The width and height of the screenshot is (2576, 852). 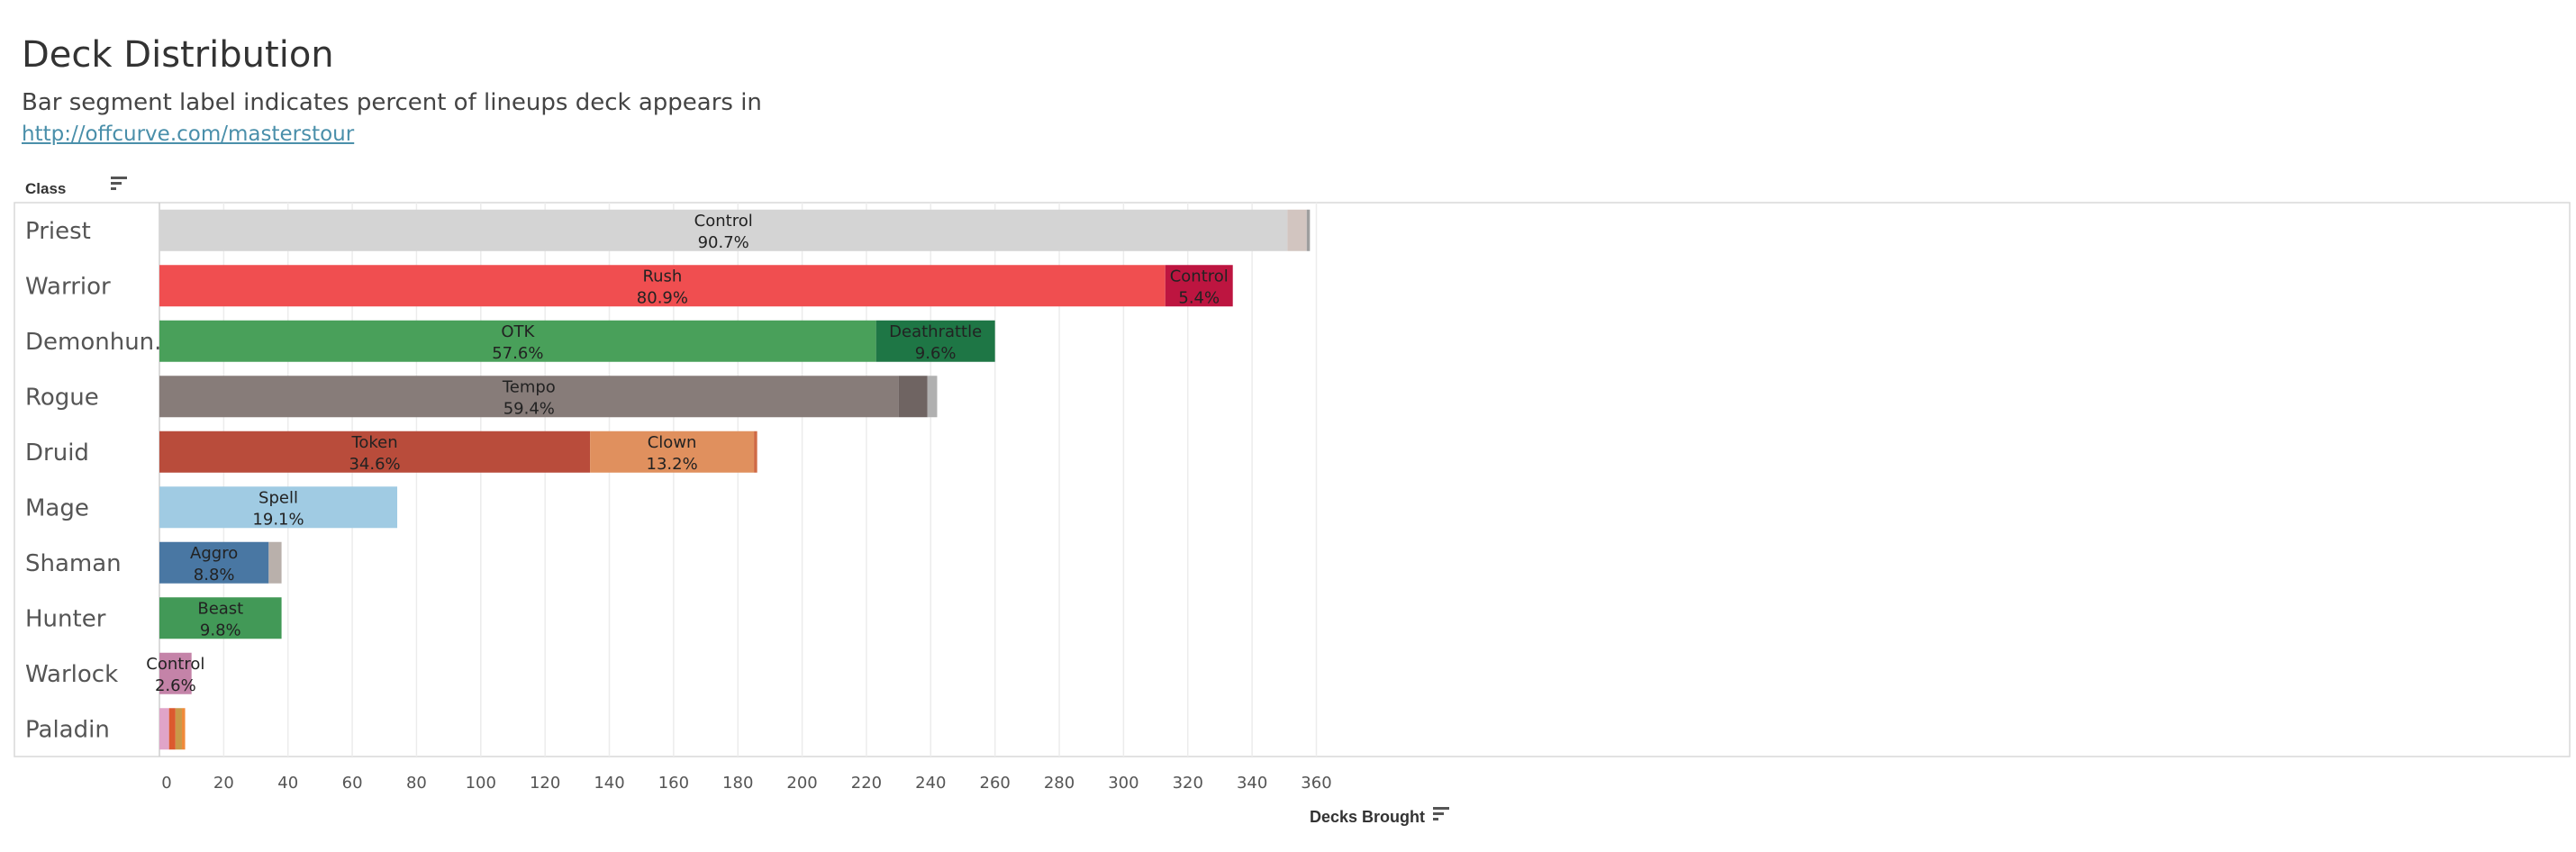 What do you see at coordinates (68, 286) in the screenshot?
I see `row-label: Warrior` at bounding box center [68, 286].